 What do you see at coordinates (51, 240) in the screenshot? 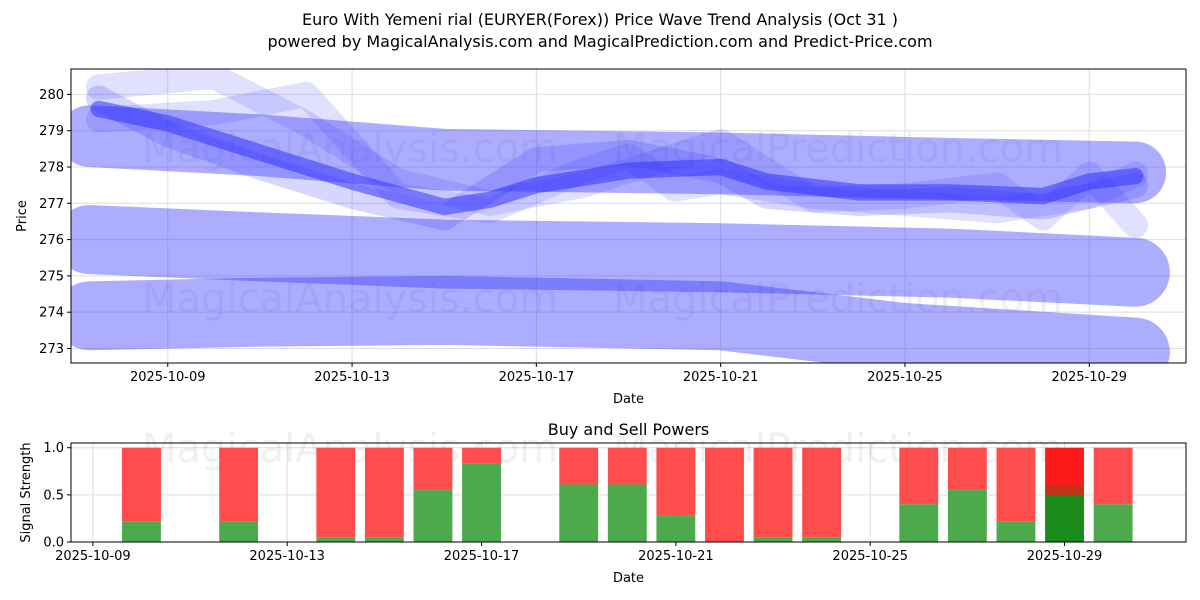
I see `y-tick-label: 276` at bounding box center [51, 240].